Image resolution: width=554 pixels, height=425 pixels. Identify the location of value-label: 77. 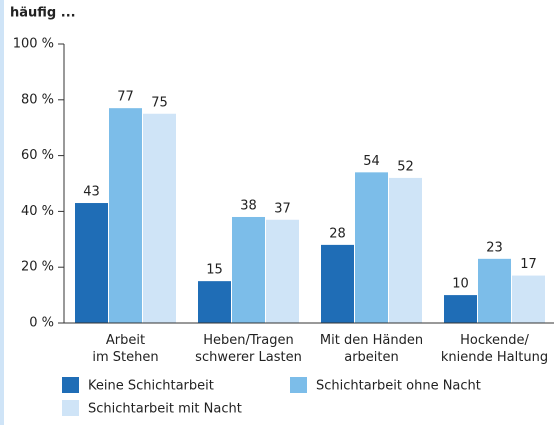
(125, 97).